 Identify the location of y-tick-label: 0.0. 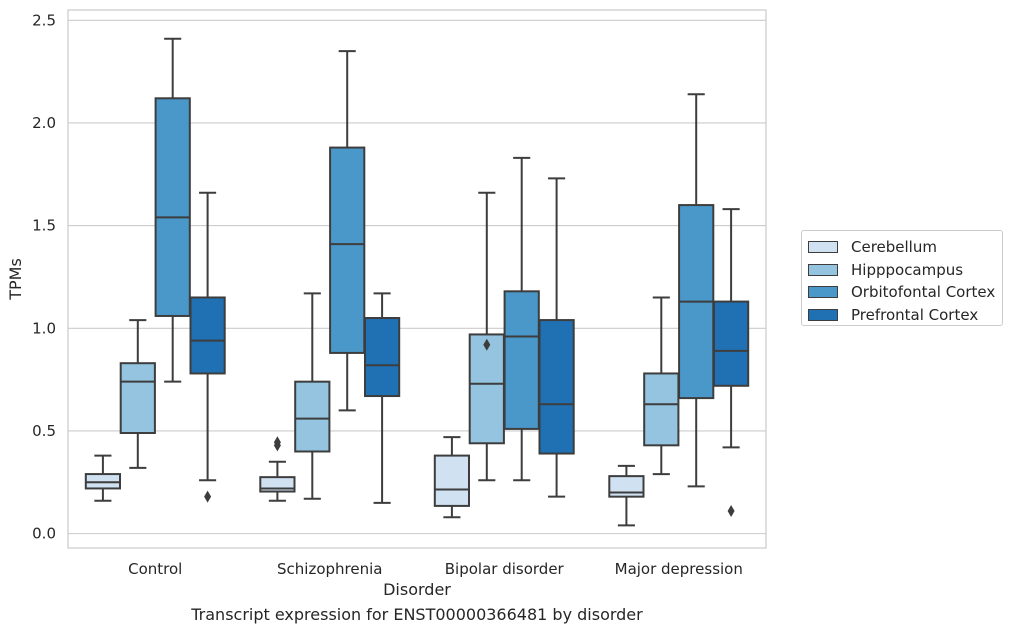
(44, 534).